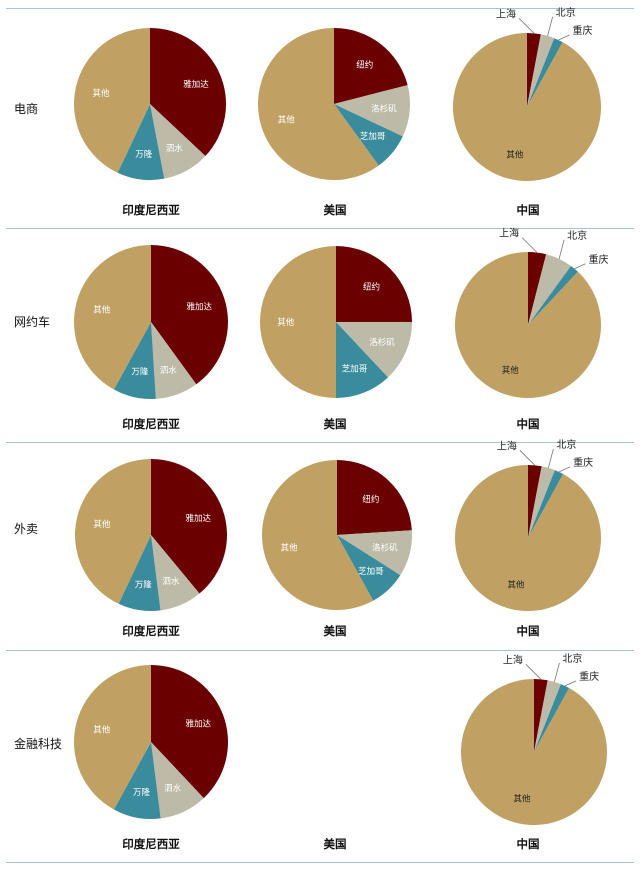 This screenshot has width=640, height=872. Describe the element at coordinates (200, 306) in the screenshot. I see `slice-label: 雅加达` at that location.